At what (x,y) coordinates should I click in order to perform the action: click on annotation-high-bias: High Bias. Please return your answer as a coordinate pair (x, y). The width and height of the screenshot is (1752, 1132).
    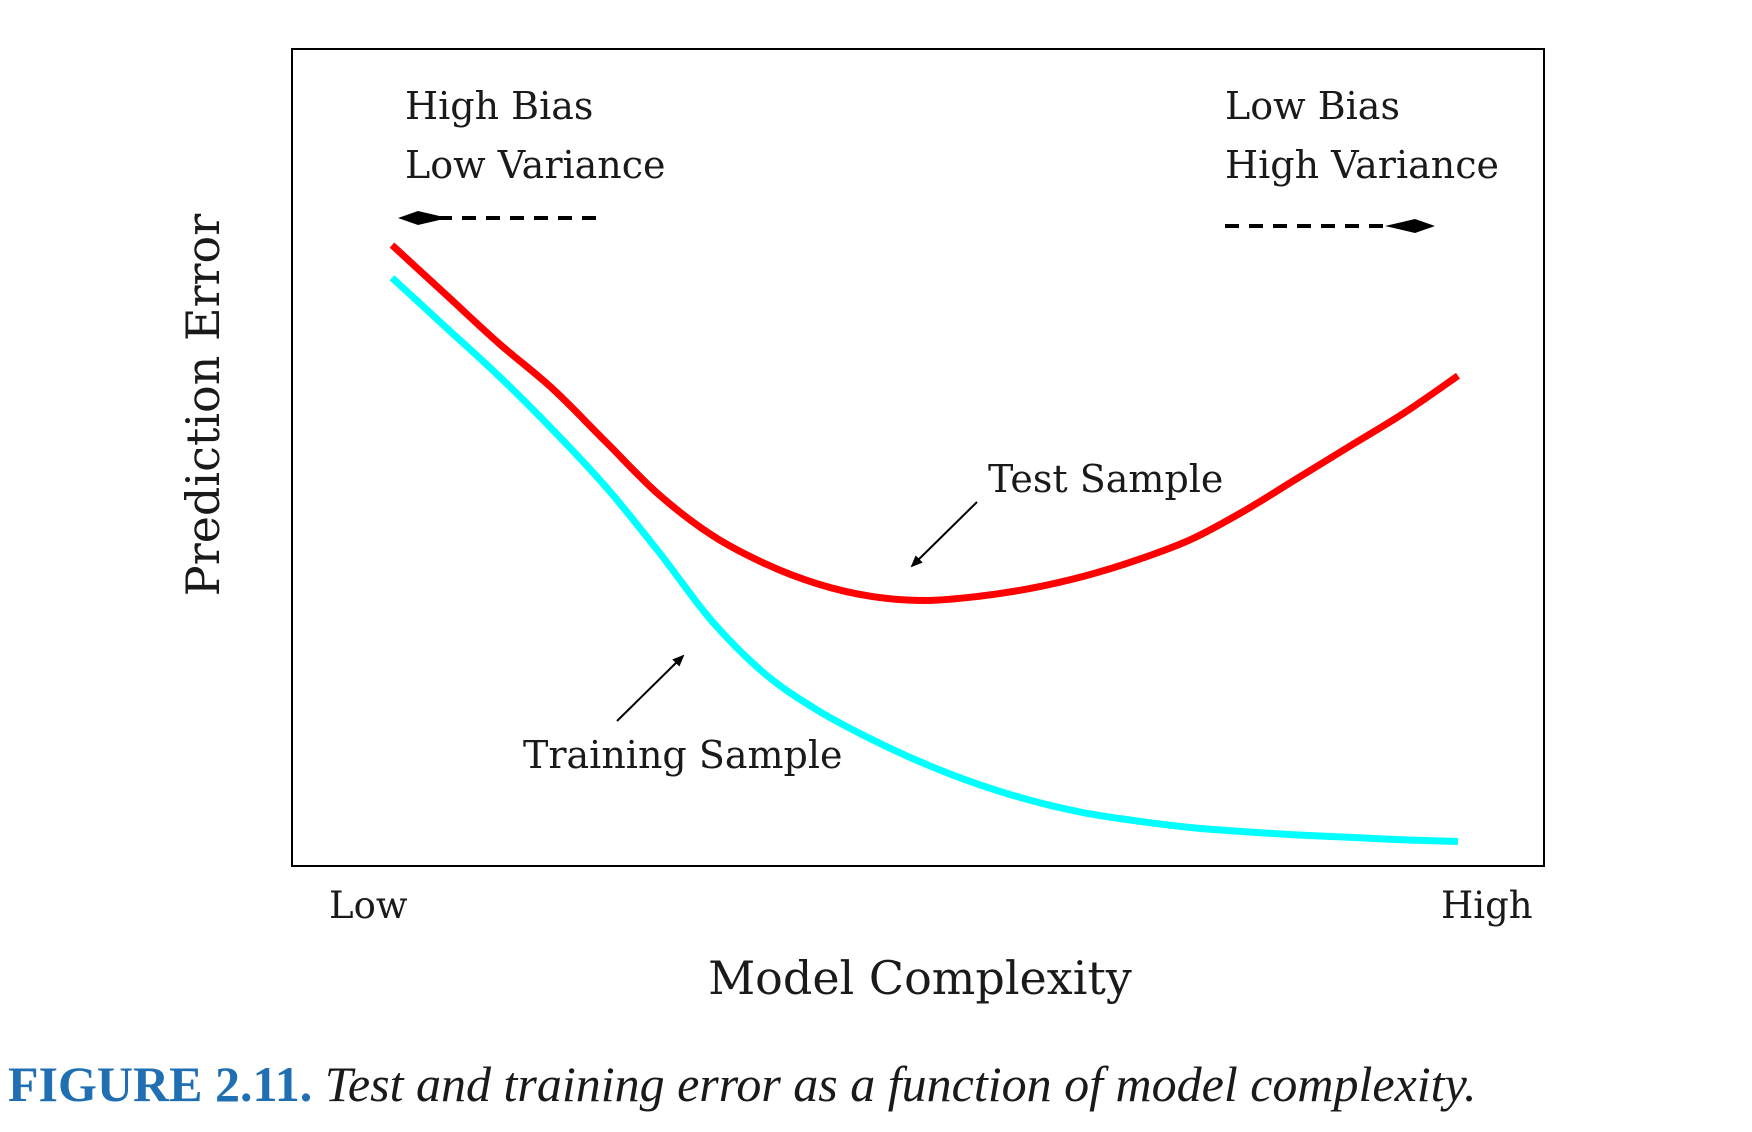
    Looking at the image, I should click on (499, 106).